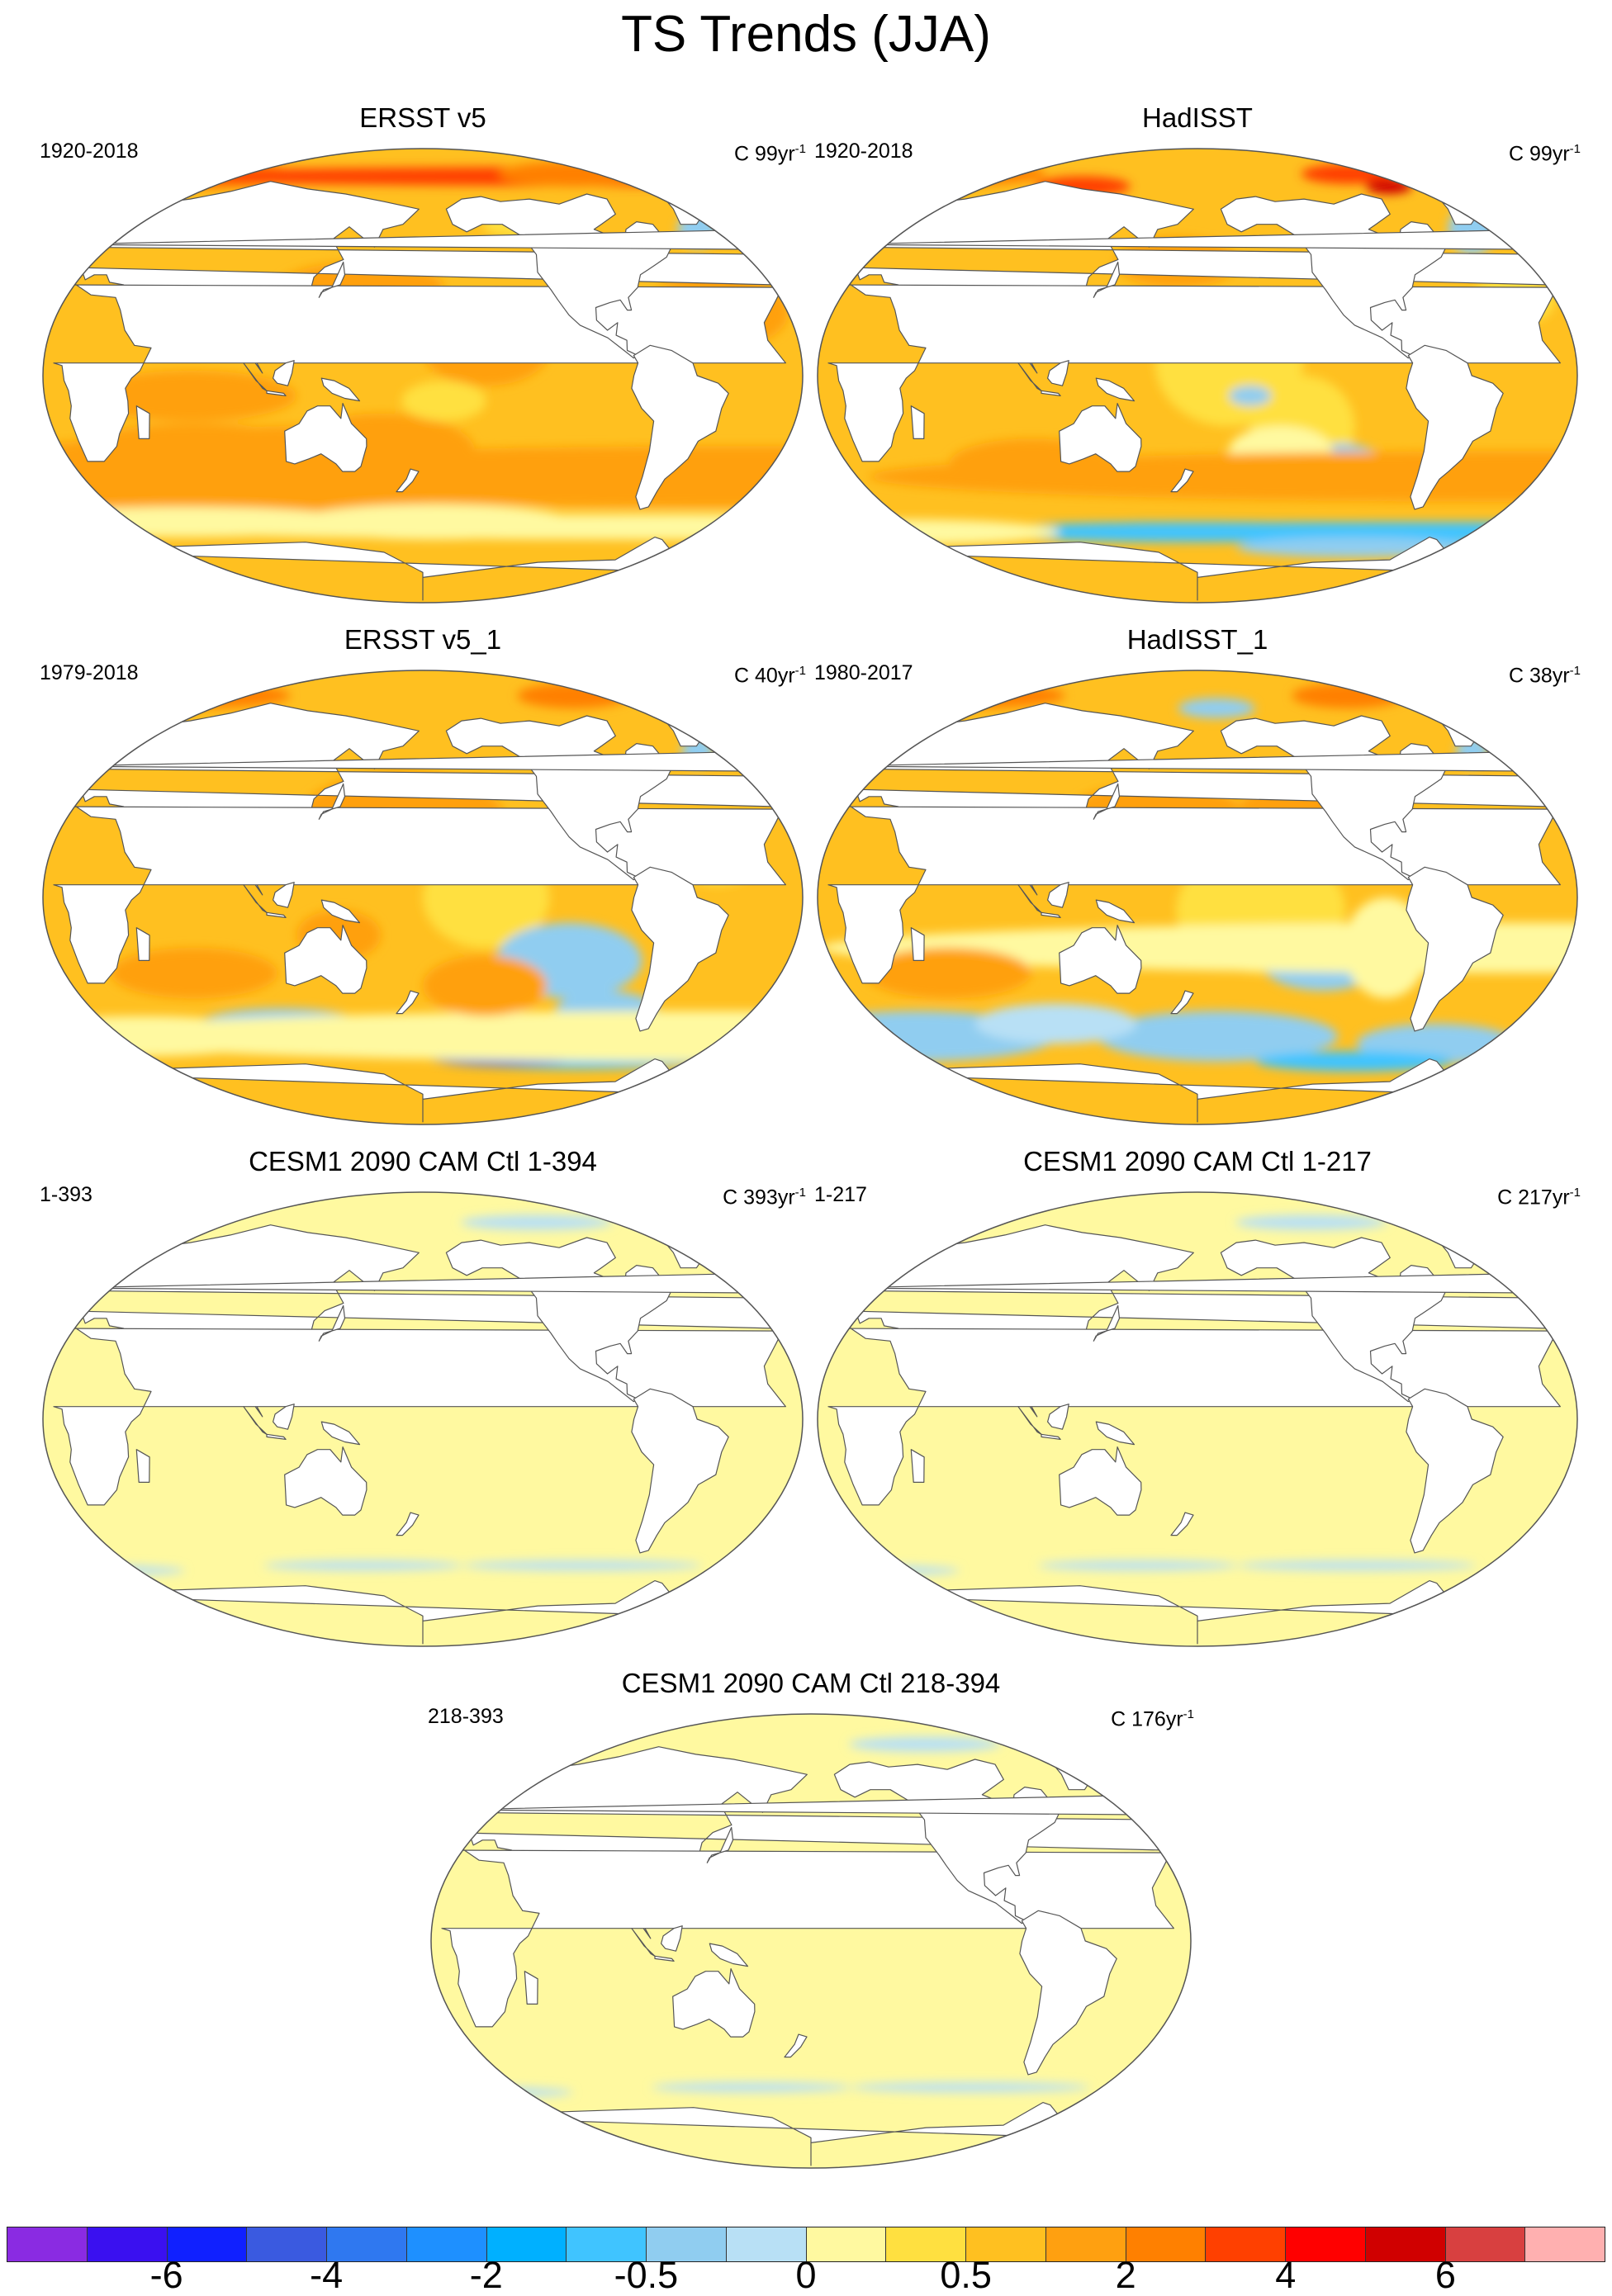 The width and height of the screenshot is (1612, 2296). I want to click on map-panel-cesm1-ctl-1-394: CESM1 2090 CAM Ctl 1-394 1-393 C 393yr-1, so click(423, 1398).